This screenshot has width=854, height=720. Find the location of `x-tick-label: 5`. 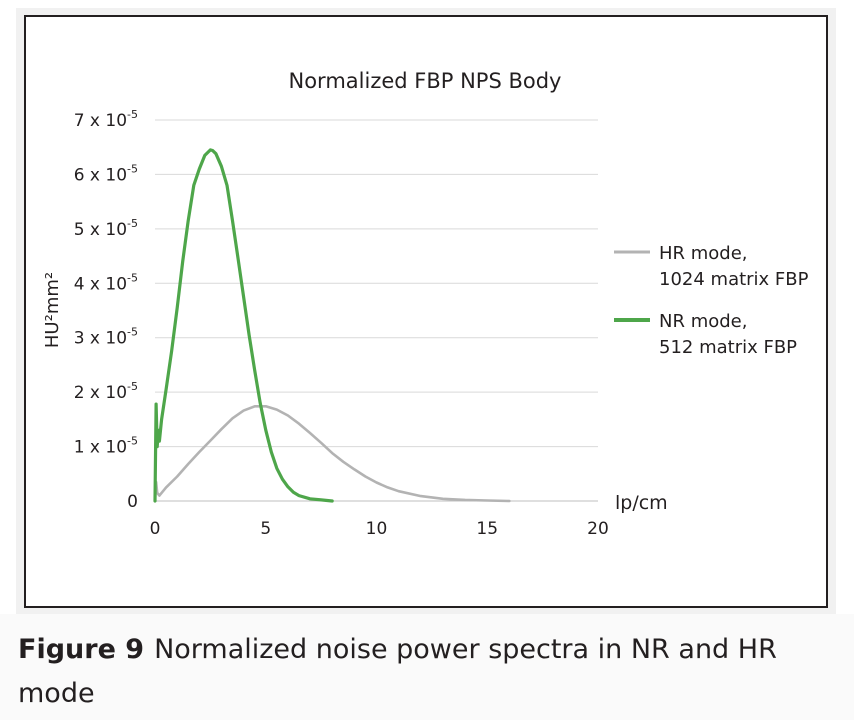

x-tick-label: 5 is located at coordinates (265, 529).